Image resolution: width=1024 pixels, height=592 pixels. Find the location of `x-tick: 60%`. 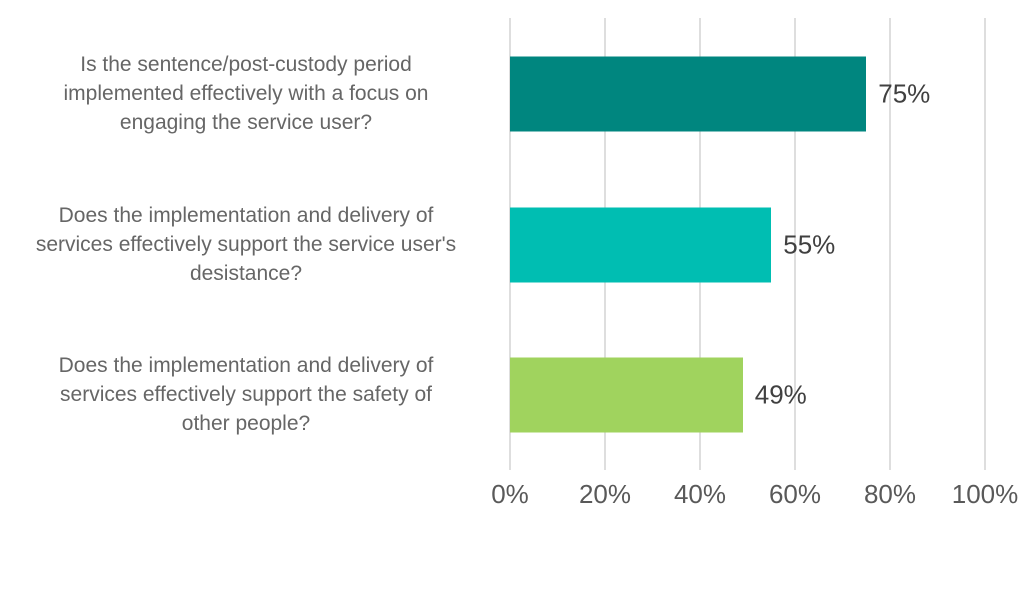

x-tick: 60% is located at coordinates (795, 494).